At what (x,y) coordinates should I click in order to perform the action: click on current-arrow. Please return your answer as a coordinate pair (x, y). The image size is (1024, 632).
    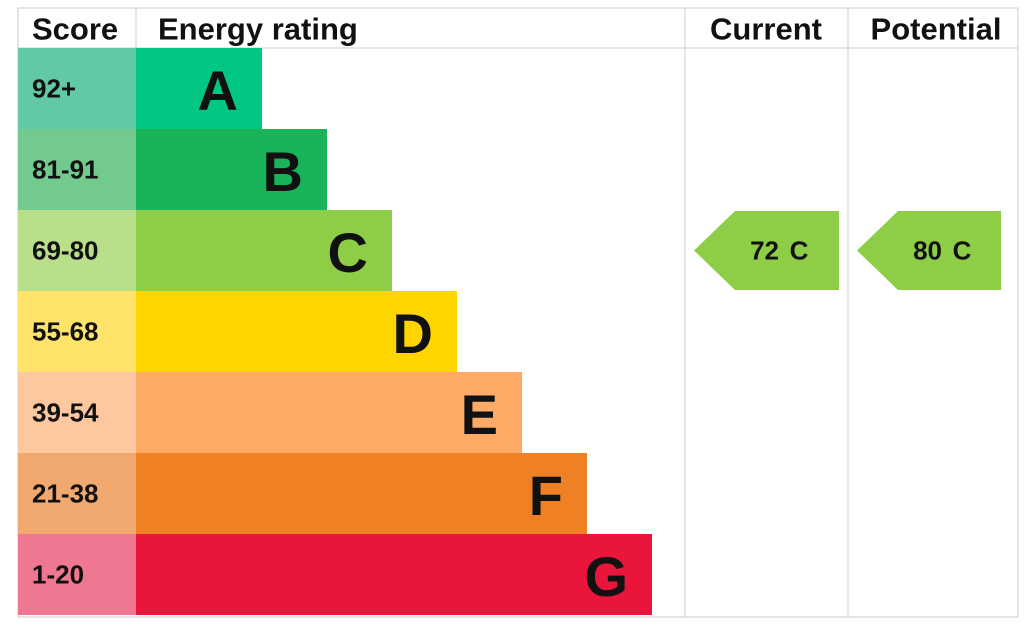
    Looking at the image, I should click on (766, 250).